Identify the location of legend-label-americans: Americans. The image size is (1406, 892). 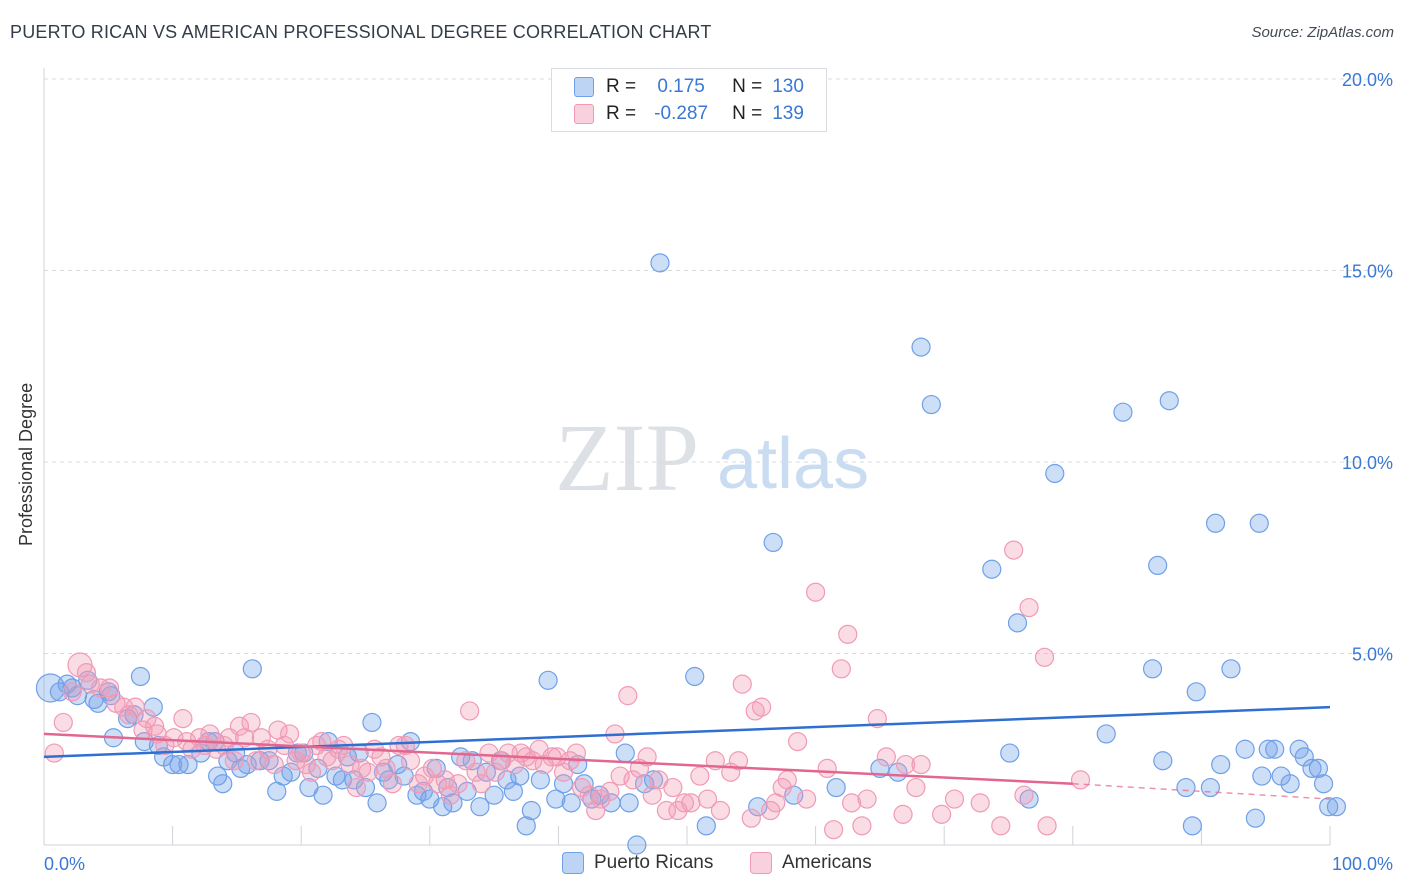
(827, 862).